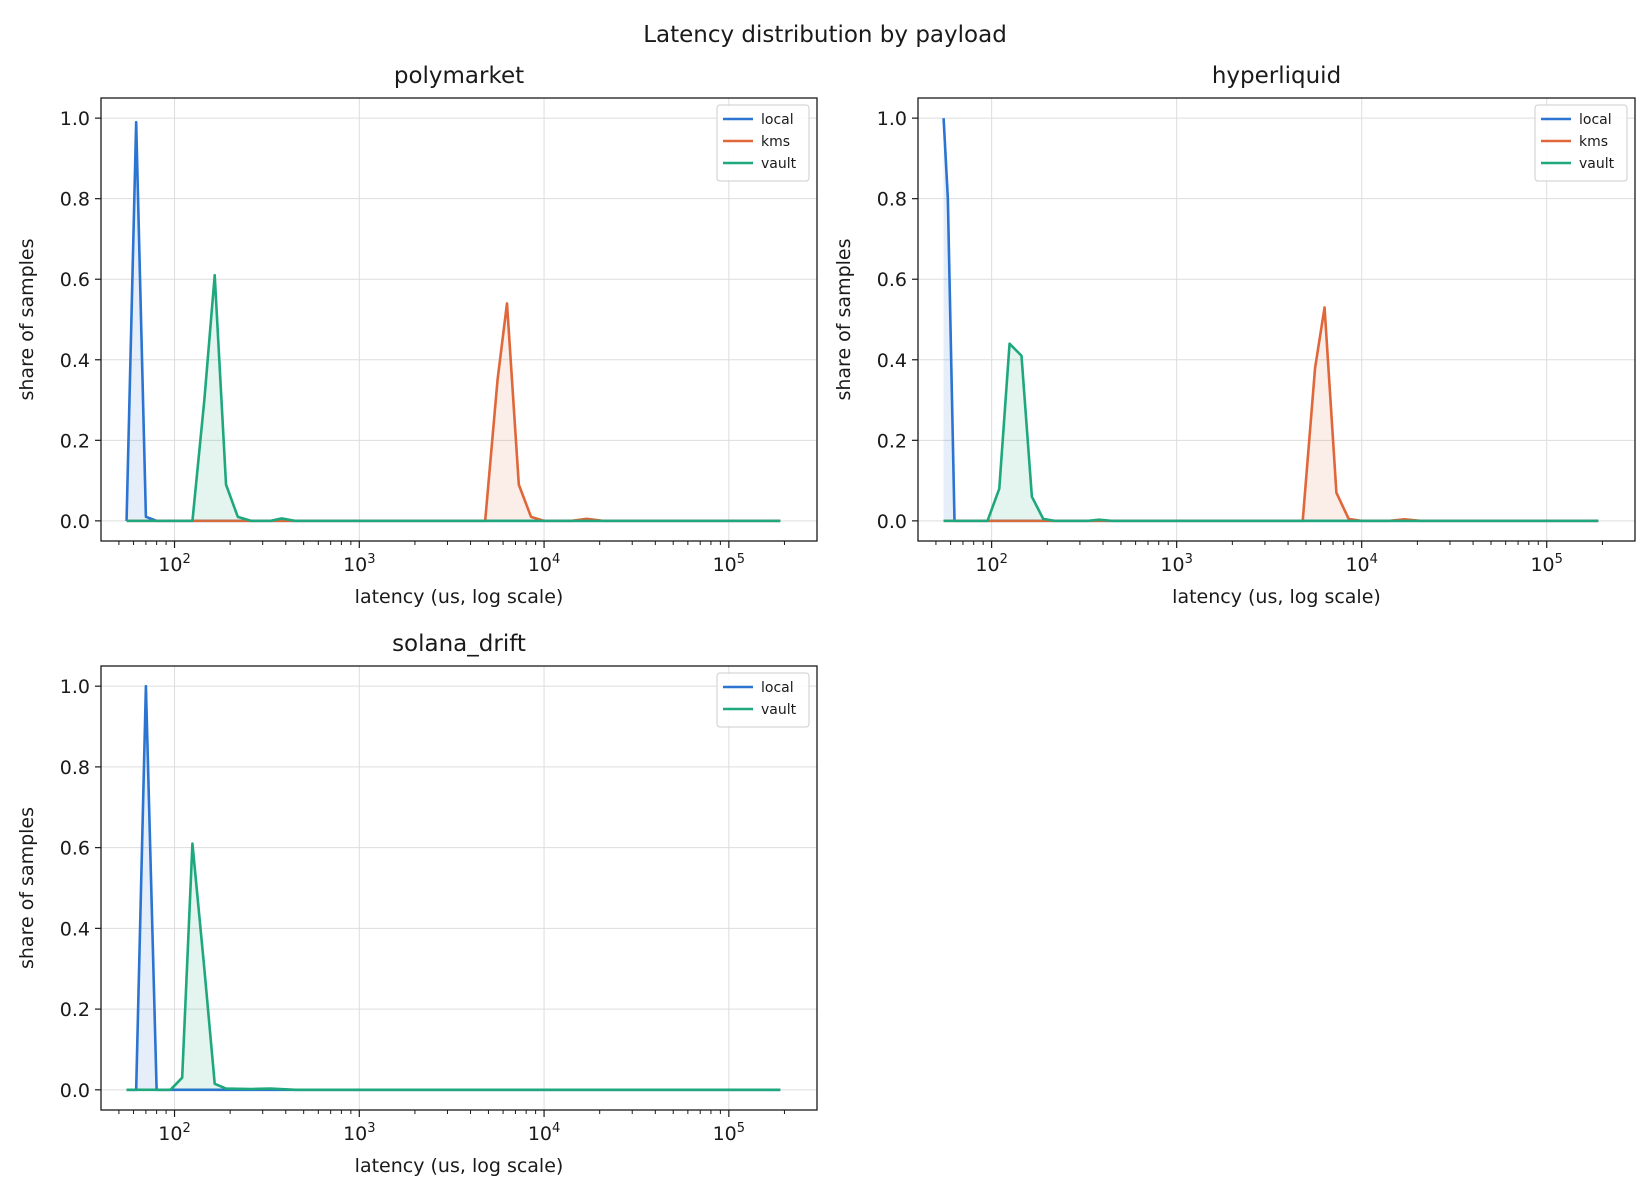  Describe the element at coordinates (459, 76) in the screenshot. I see `subplot-title: polymarket` at that location.